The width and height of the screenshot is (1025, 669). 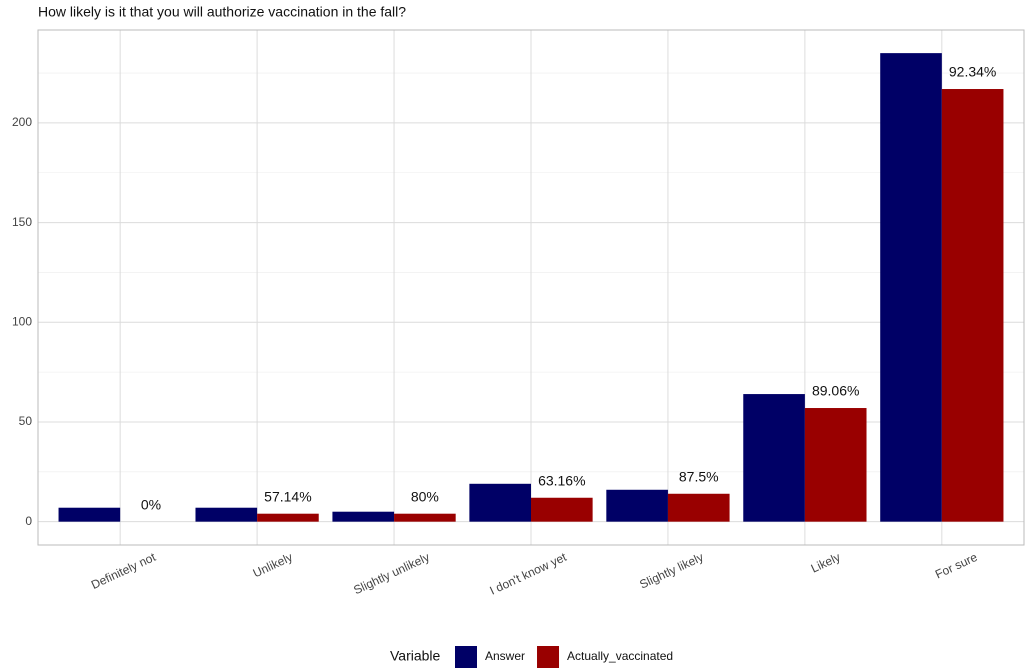 I want to click on x-tick-label: For sure, so click(x=956, y=566).